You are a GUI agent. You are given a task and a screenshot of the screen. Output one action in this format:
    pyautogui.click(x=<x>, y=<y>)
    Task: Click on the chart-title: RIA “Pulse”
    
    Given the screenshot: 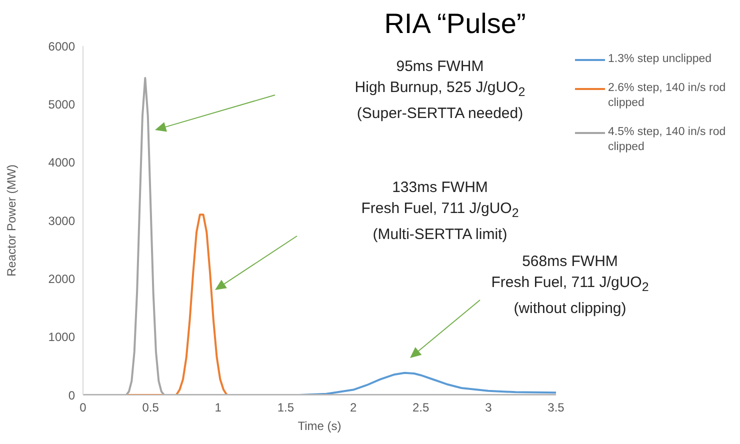 What is the action you would take?
    pyautogui.click(x=455, y=24)
    